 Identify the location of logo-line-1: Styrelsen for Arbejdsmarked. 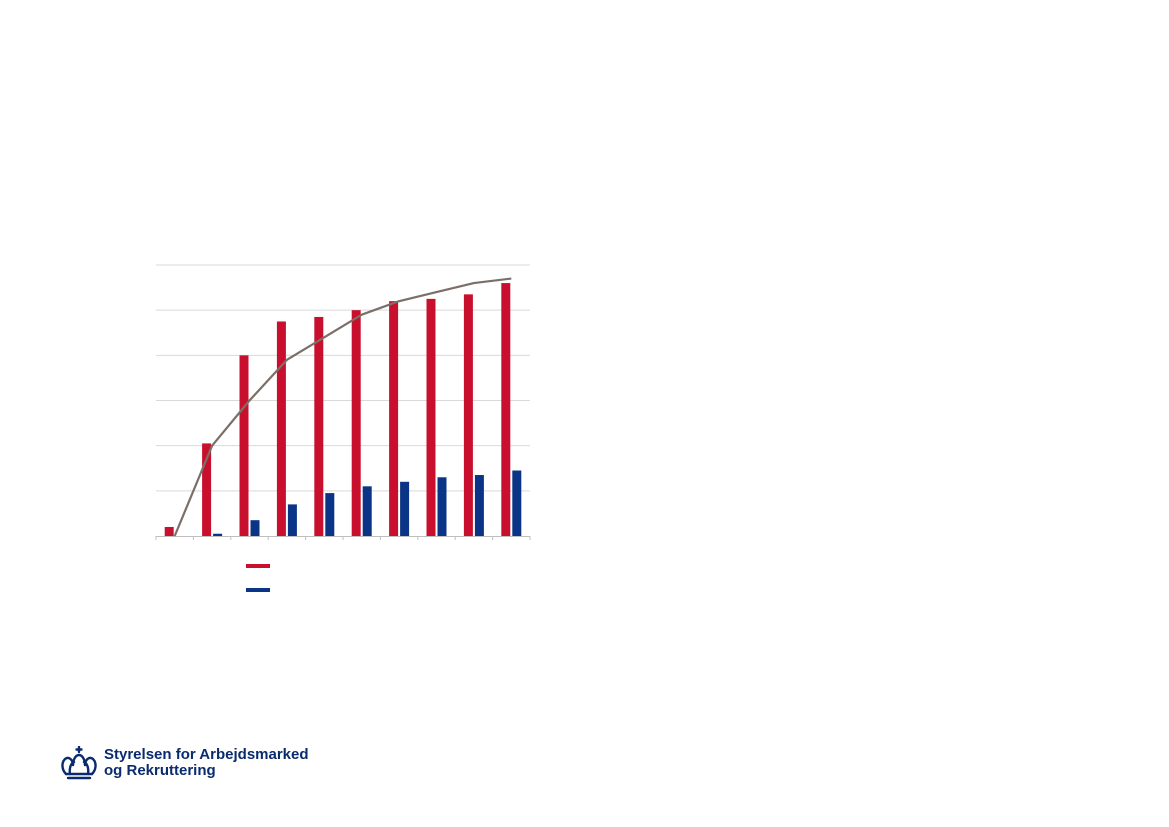
(206, 754).